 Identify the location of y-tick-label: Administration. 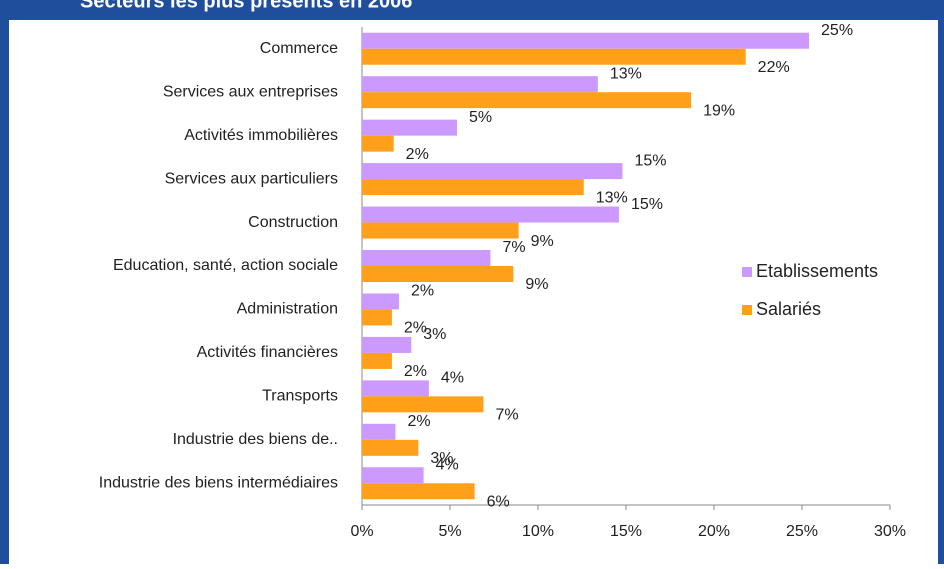
(287, 309).